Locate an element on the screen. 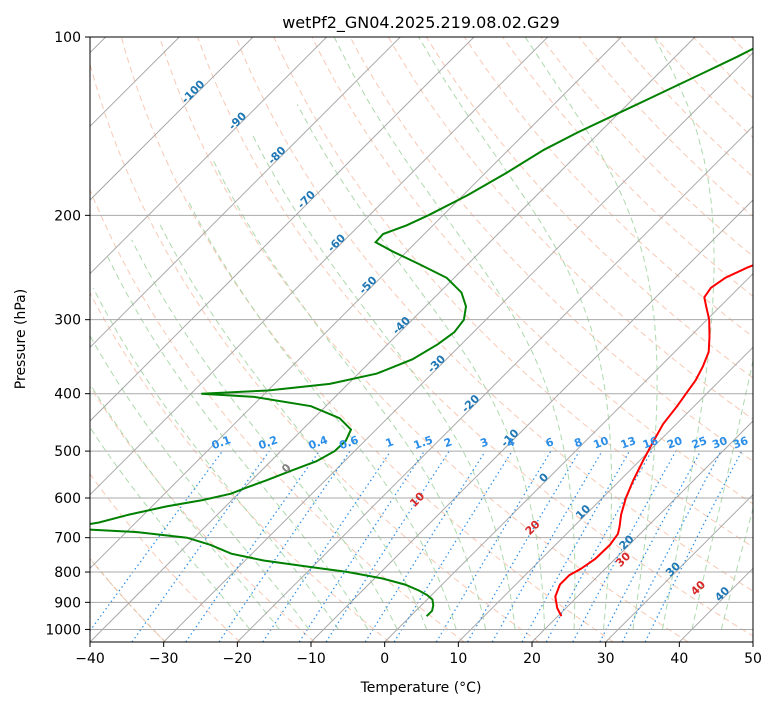 The height and width of the screenshot is (713, 775). y-tick-label: 700 is located at coordinates (67, 539).